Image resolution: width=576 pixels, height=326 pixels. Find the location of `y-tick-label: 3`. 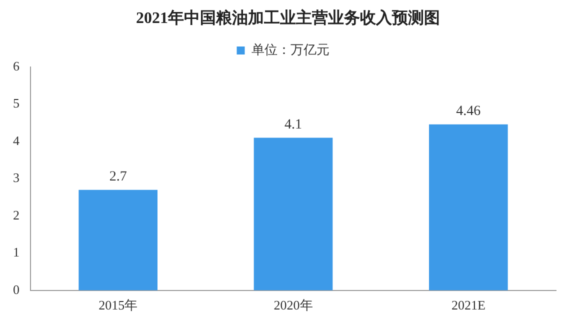

y-tick-label: 3 is located at coordinates (16, 178).